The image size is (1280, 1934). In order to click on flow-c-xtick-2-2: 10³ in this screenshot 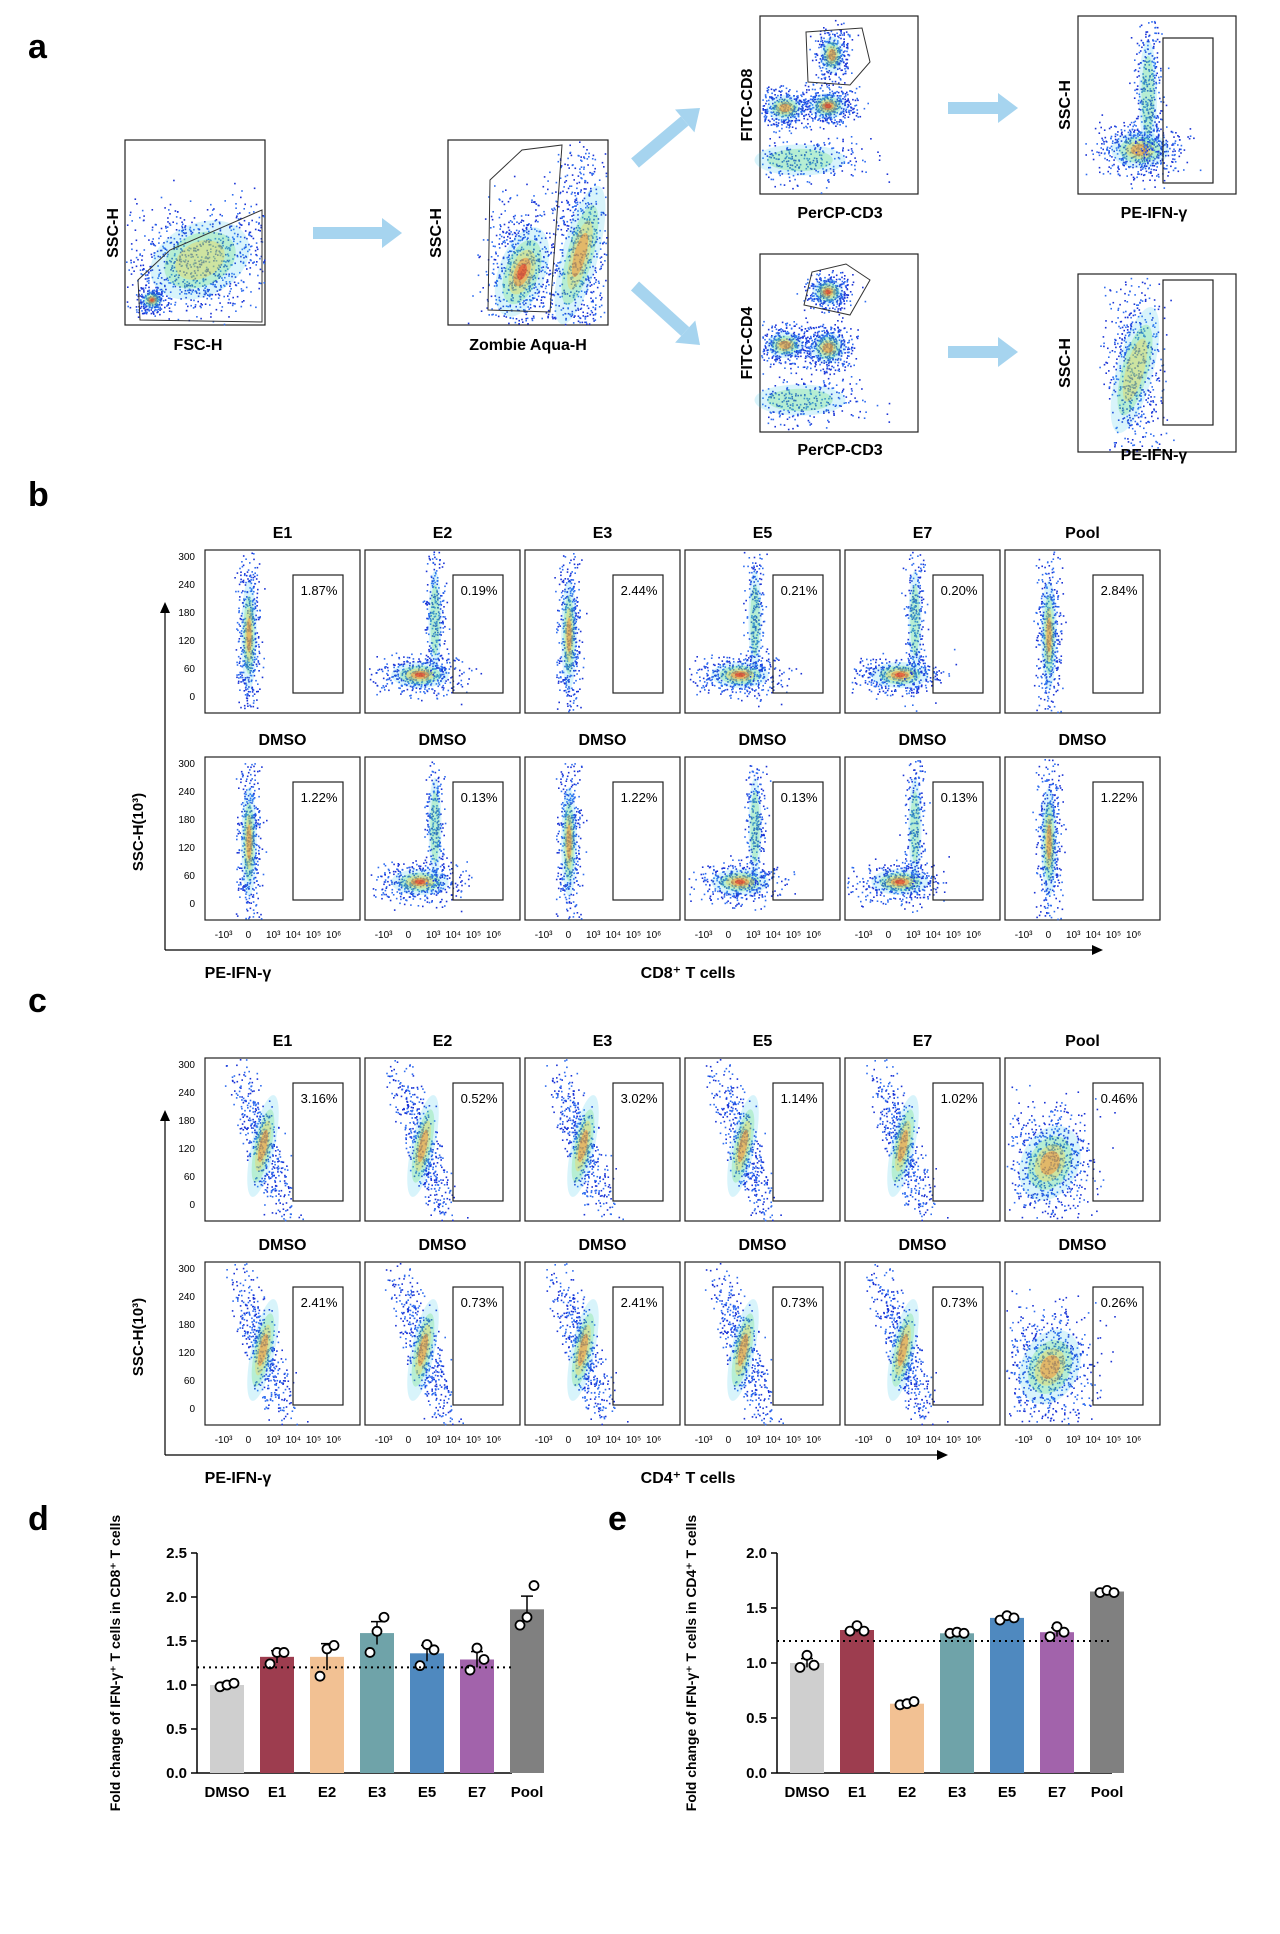, I will do `click(593, 1440)`.